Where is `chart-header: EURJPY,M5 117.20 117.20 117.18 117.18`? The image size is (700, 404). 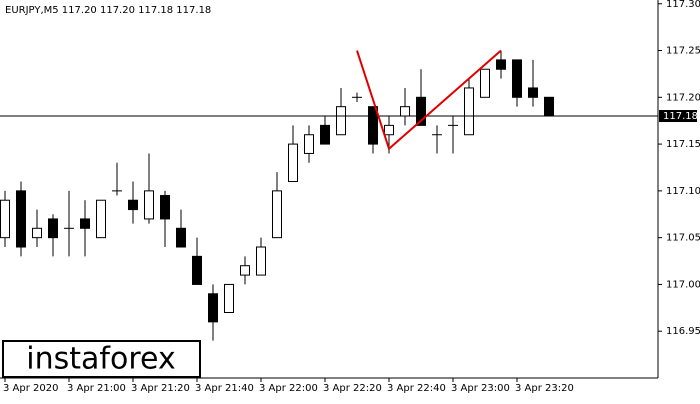
chart-header: EURJPY,M5 117.20 117.20 117.18 117.18 is located at coordinates (108, 10).